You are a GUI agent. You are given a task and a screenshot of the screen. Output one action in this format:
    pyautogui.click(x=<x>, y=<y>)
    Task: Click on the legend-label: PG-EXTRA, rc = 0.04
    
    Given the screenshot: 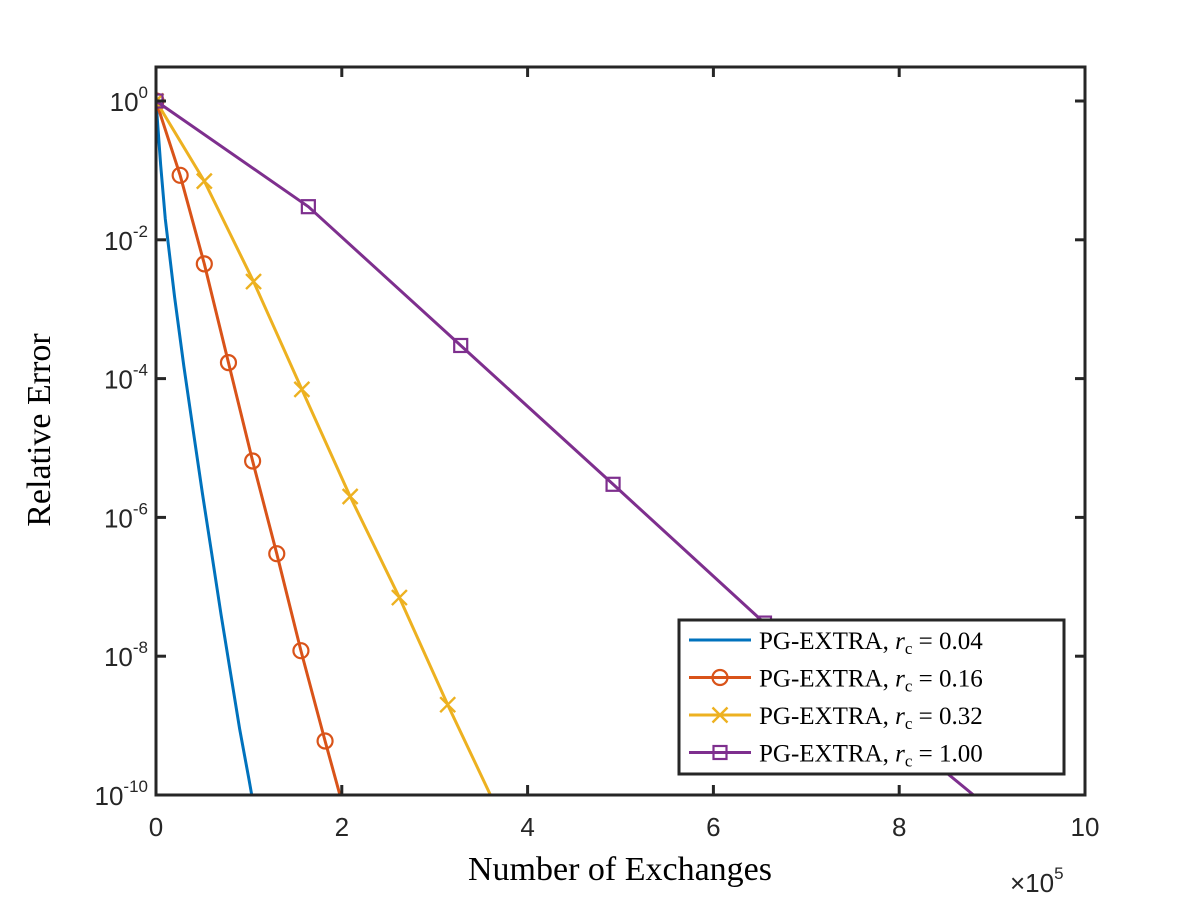 What is the action you would take?
    pyautogui.click(x=871, y=643)
    